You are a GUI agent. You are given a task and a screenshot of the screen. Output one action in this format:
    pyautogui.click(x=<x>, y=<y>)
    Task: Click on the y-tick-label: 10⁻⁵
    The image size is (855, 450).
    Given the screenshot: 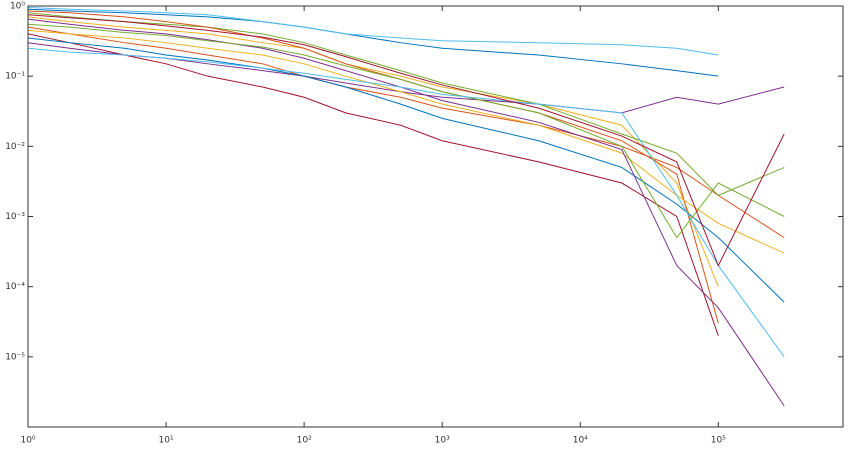 What is the action you would take?
    pyautogui.click(x=15, y=357)
    